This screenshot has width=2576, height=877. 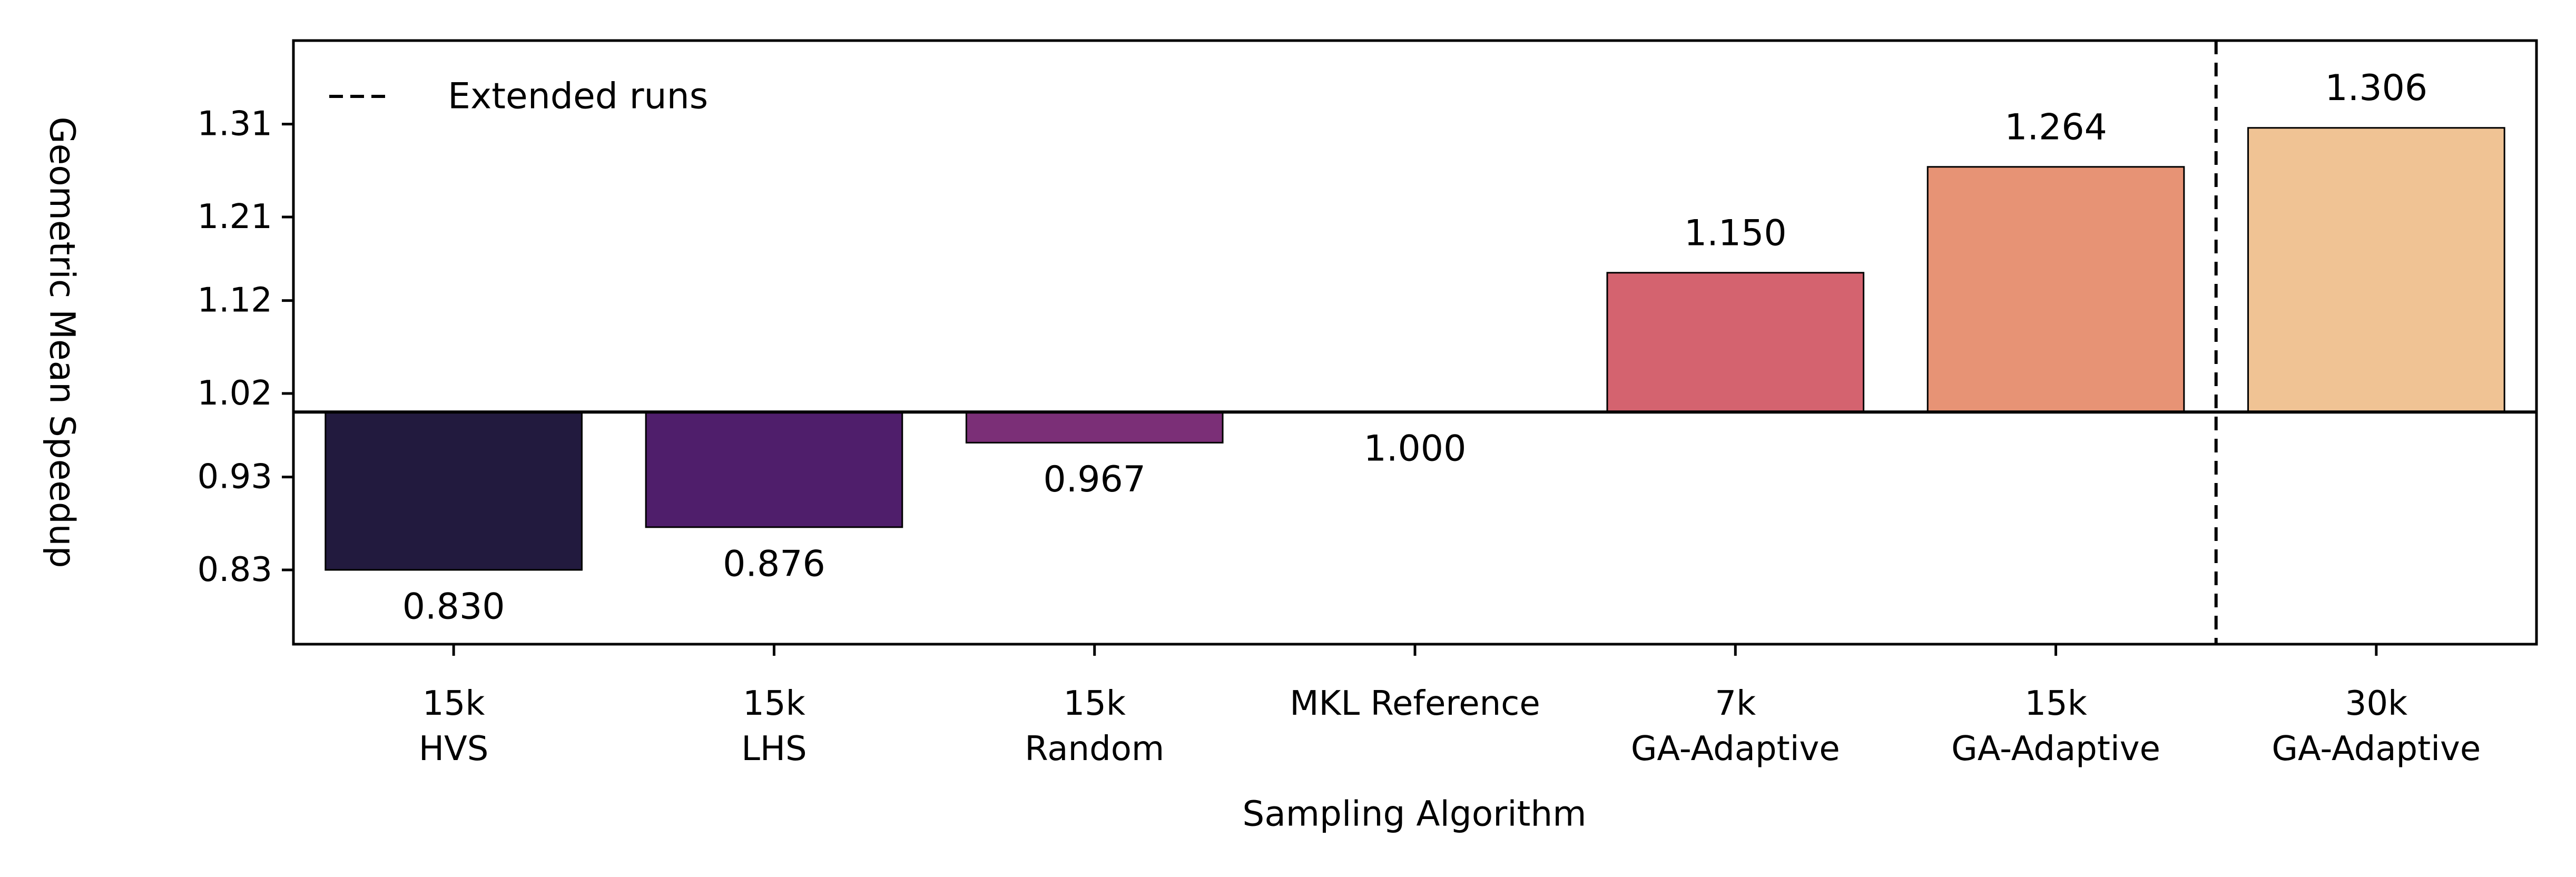 I want to click on bar-value-label-4: 1.000, so click(x=1415, y=449).